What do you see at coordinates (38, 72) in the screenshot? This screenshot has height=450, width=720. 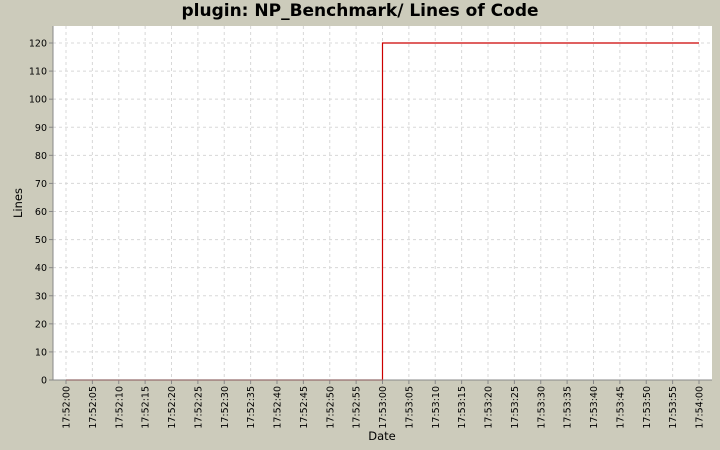 I see `y-tick-label: 110` at bounding box center [38, 72].